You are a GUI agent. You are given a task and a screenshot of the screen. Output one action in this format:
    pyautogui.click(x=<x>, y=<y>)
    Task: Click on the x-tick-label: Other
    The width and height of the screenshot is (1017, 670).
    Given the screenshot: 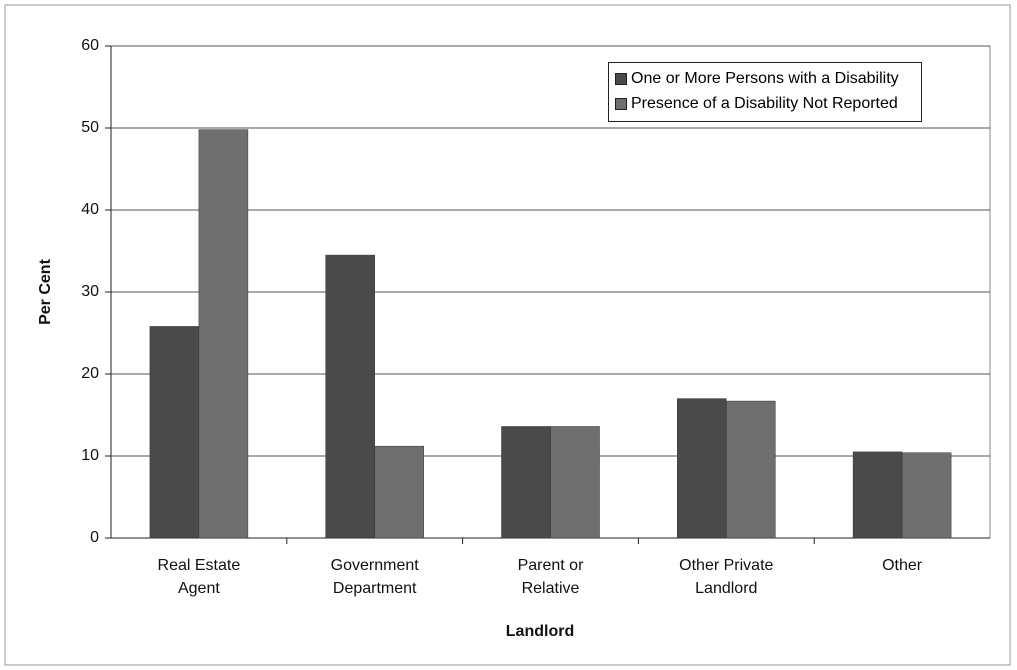 What is the action you would take?
    pyautogui.click(x=902, y=565)
    